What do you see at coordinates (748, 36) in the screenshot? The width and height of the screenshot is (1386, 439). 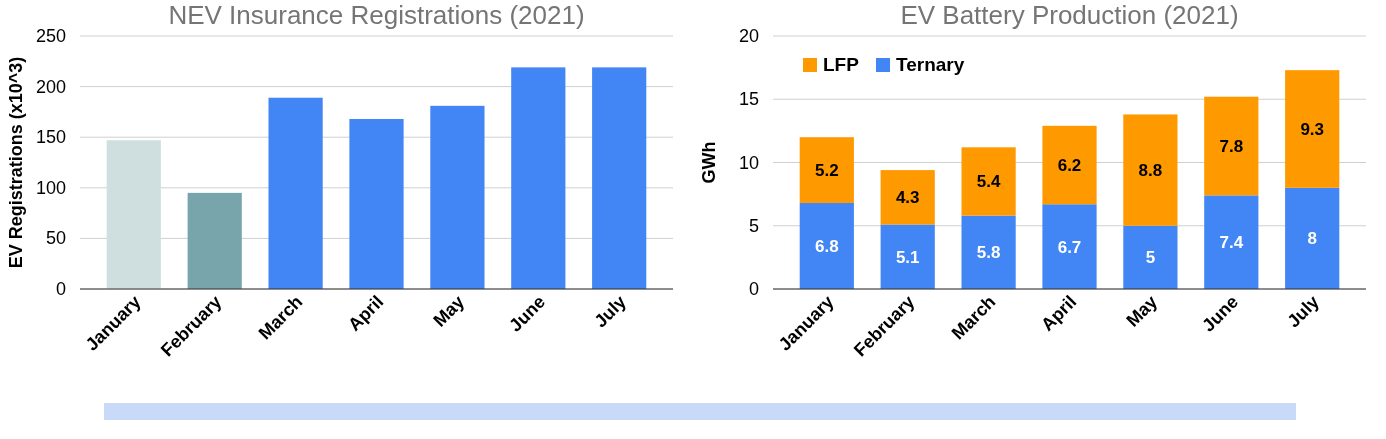 I see `y-tick-label: 20` at bounding box center [748, 36].